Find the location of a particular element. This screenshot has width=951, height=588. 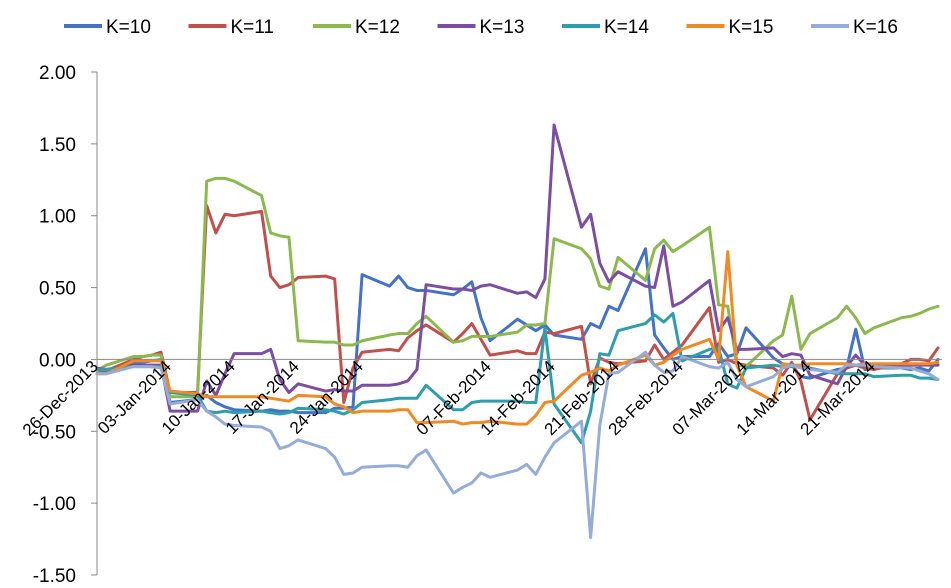

y-tick-label: 1.50 is located at coordinates (57, 145).